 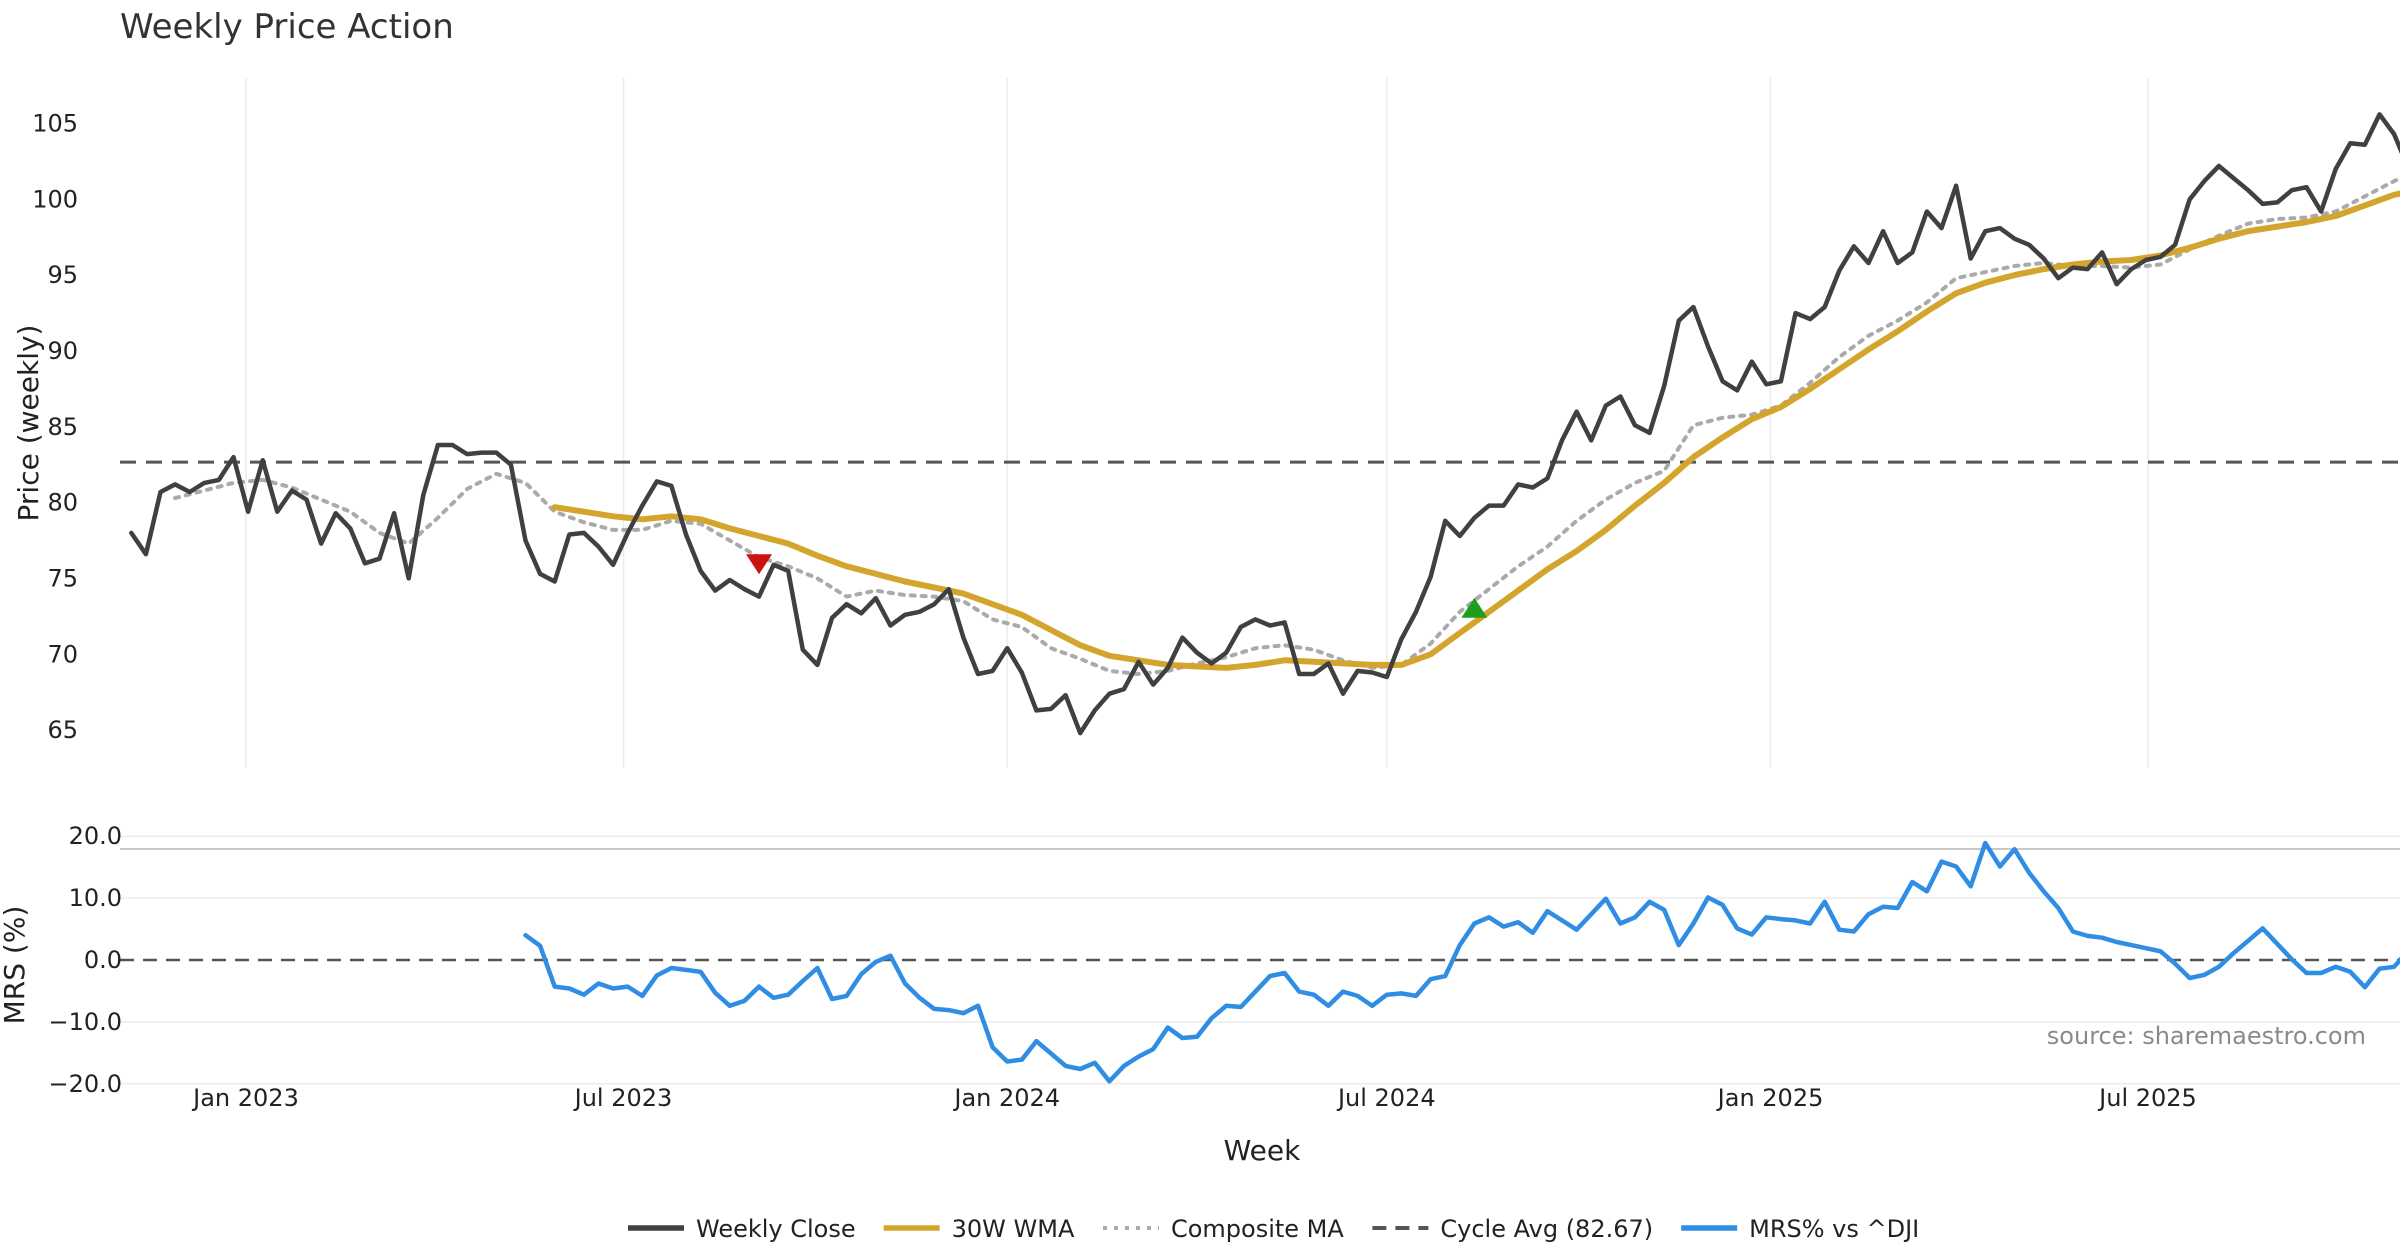 I want to click on legend-label: 30W WMA, so click(x=1013, y=1229).